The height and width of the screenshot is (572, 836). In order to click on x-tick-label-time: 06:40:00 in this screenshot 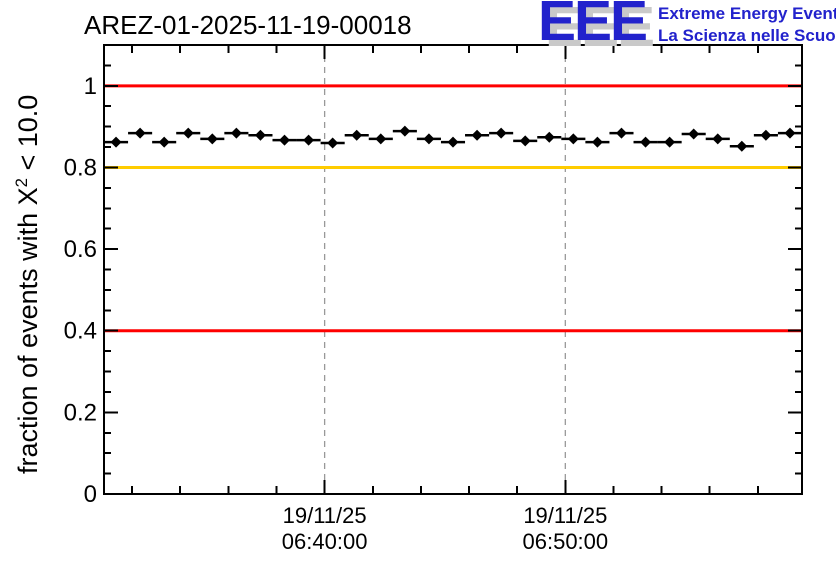, I will do `click(325, 541)`.